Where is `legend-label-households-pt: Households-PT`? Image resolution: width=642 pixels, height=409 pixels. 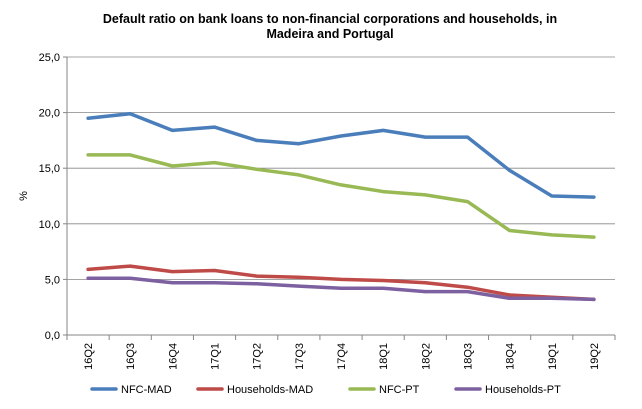
legend-label-households-pt: Households-PT is located at coordinates (523, 390).